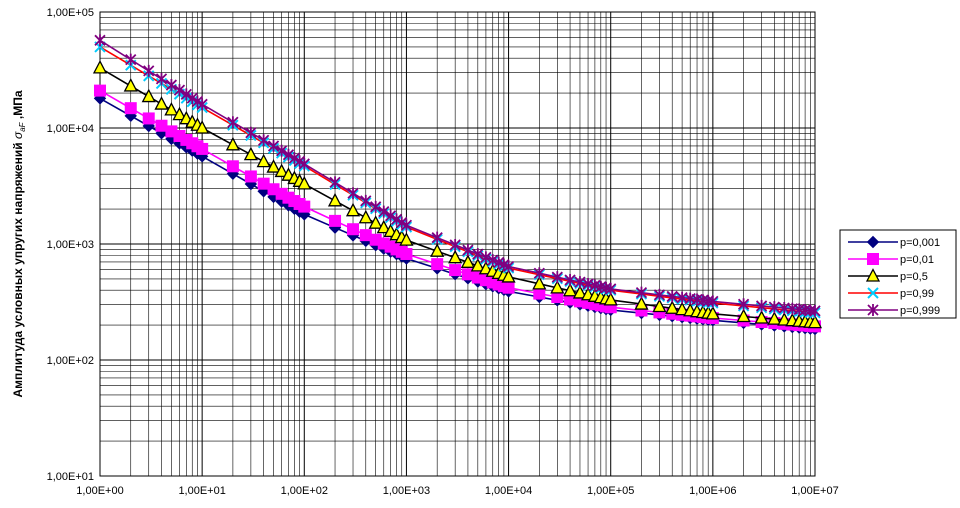 This screenshot has height=508, width=960. What do you see at coordinates (18, 106) in the screenshot?
I see `y-axis-label-suffix: ,МПа` at bounding box center [18, 106].